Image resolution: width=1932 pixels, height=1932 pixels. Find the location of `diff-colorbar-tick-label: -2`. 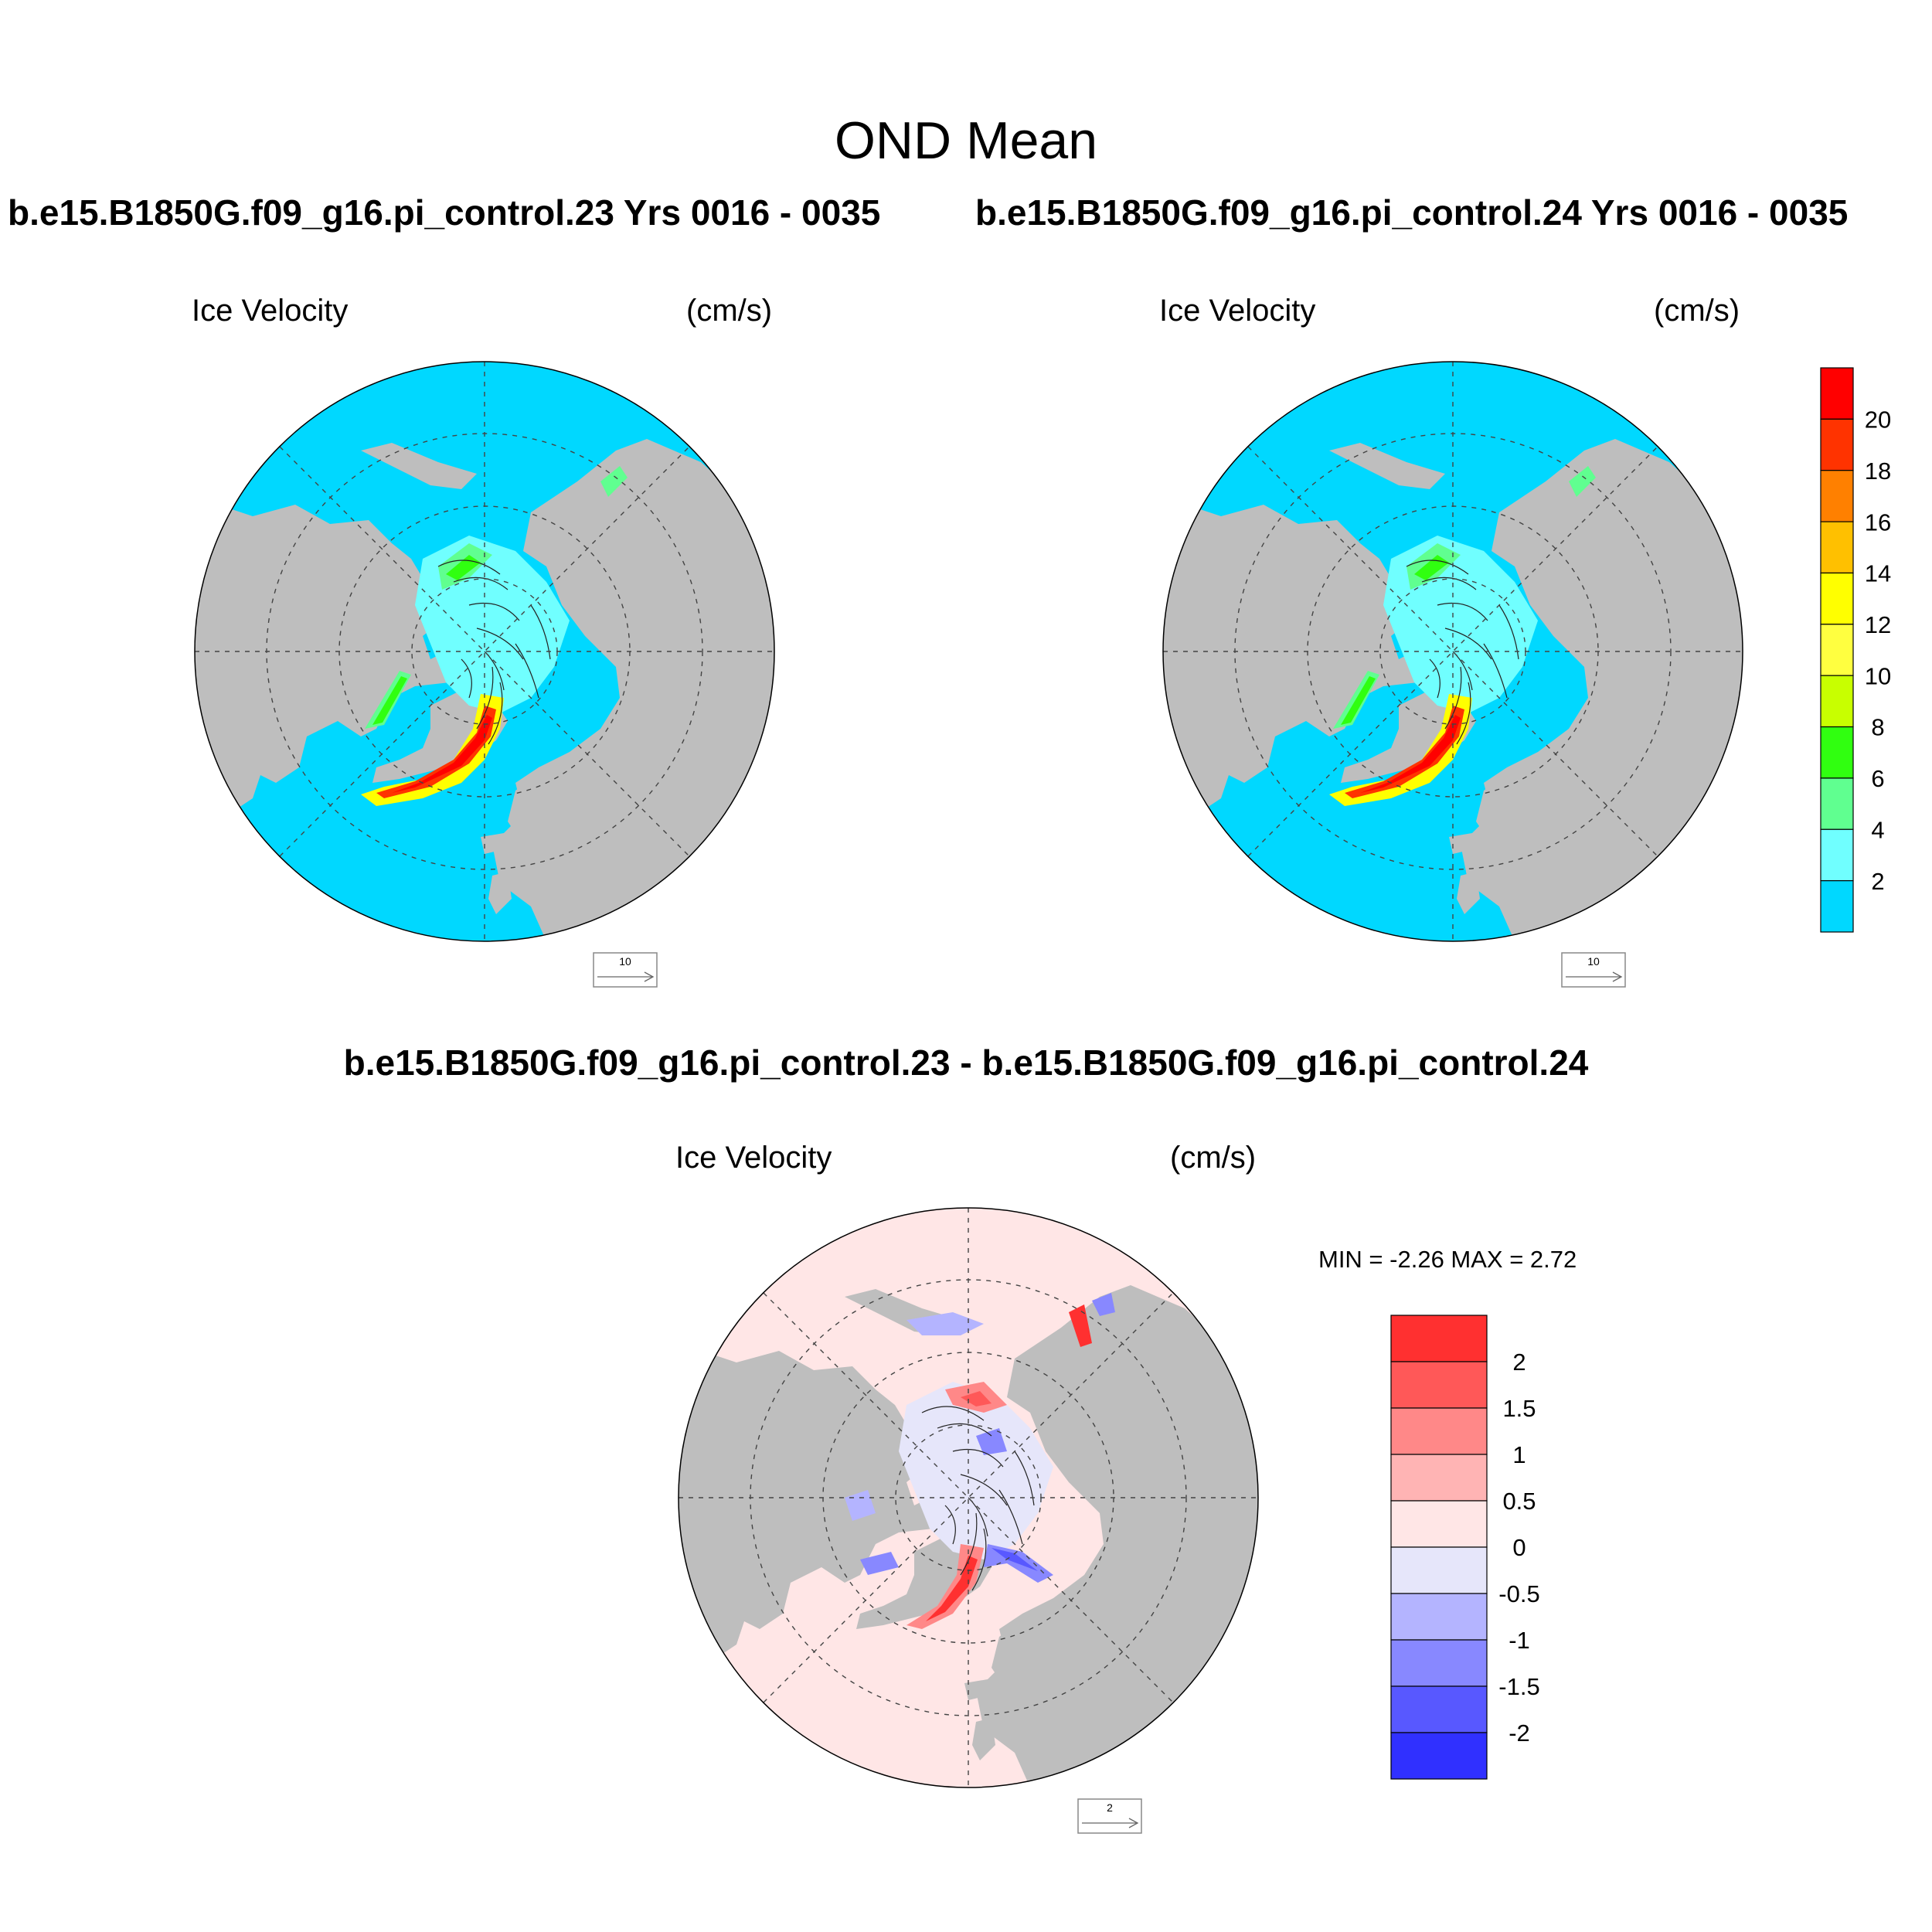

diff-colorbar-tick-label: -2 is located at coordinates (1519, 1733).